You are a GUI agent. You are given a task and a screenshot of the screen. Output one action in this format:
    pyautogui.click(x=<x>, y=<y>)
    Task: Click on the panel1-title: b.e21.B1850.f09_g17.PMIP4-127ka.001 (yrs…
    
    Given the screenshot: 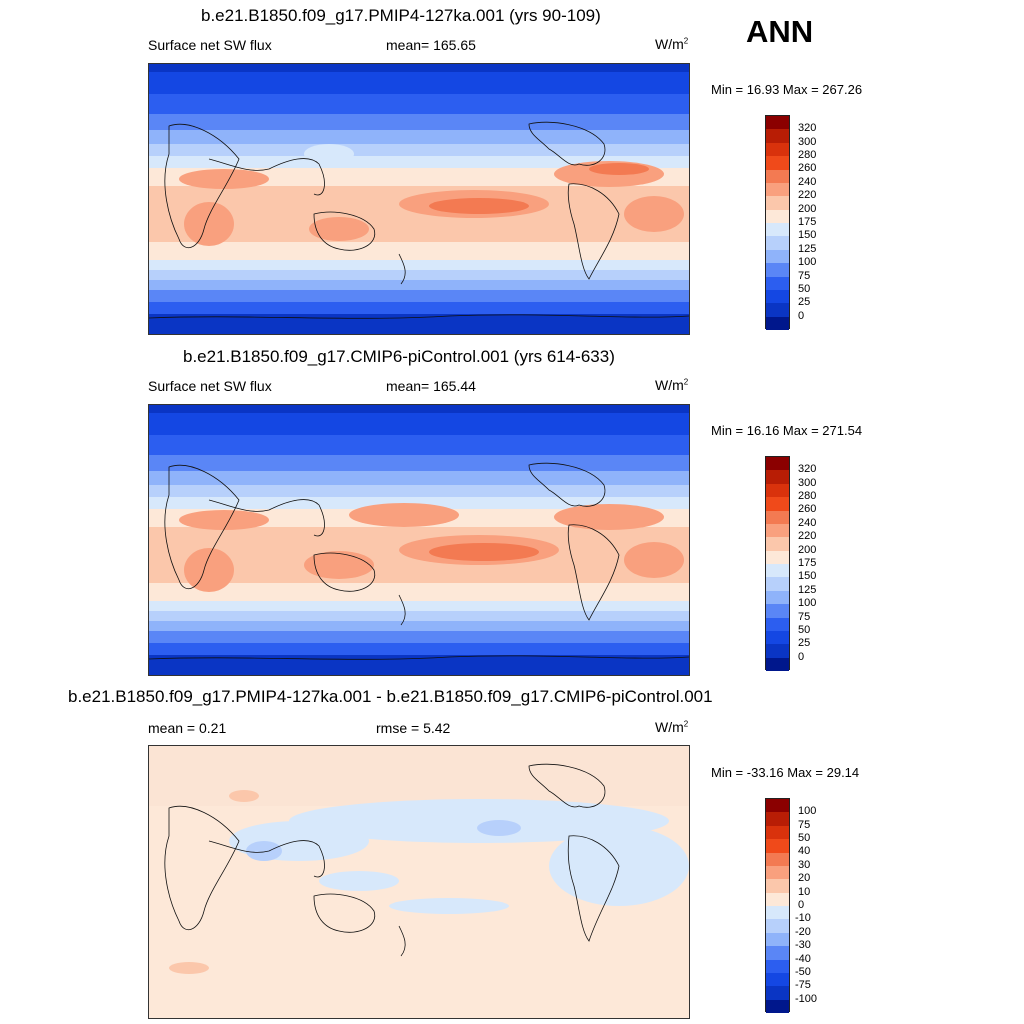 What is the action you would take?
    pyautogui.click(x=401, y=15)
    